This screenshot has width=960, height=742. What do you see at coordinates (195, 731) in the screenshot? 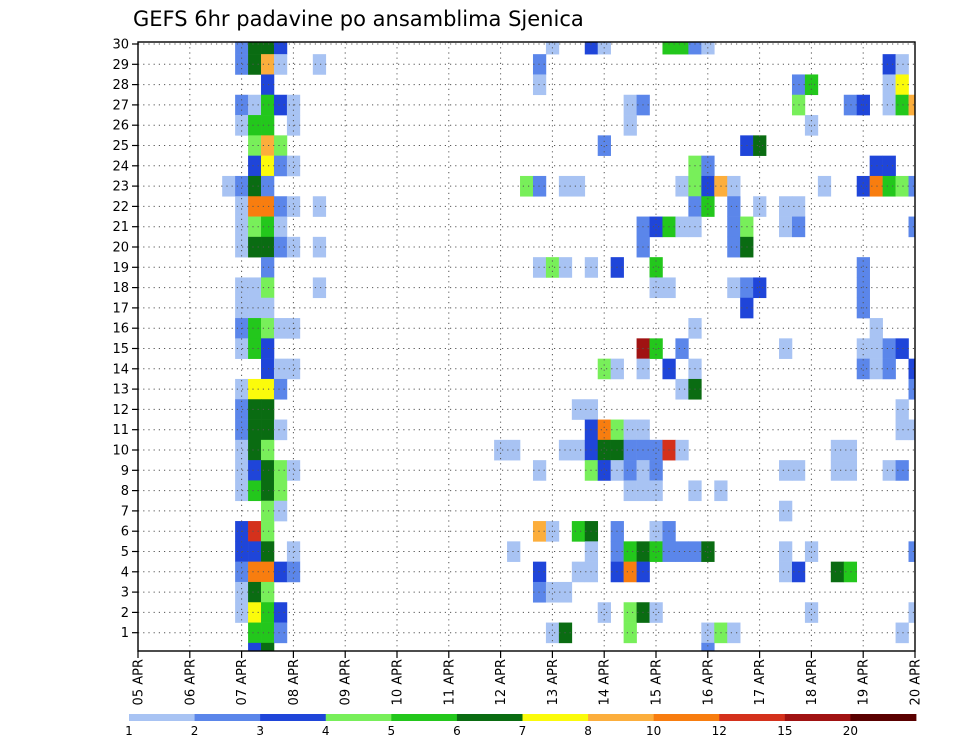
I see `colorbar-tick-label: 2` at bounding box center [195, 731].